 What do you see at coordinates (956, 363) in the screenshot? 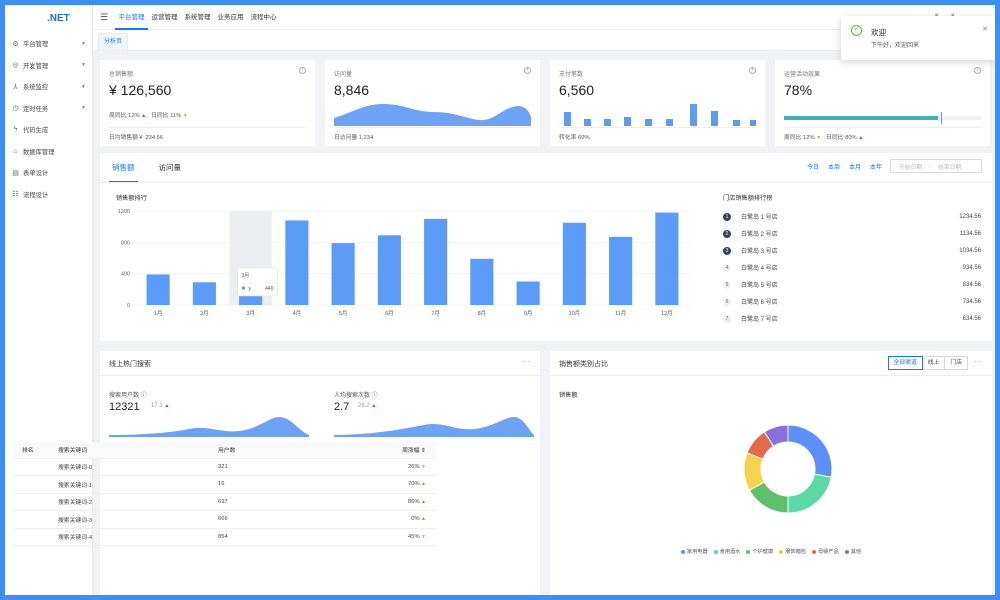
I see `channel-store-button: 门店` at bounding box center [956, 363].